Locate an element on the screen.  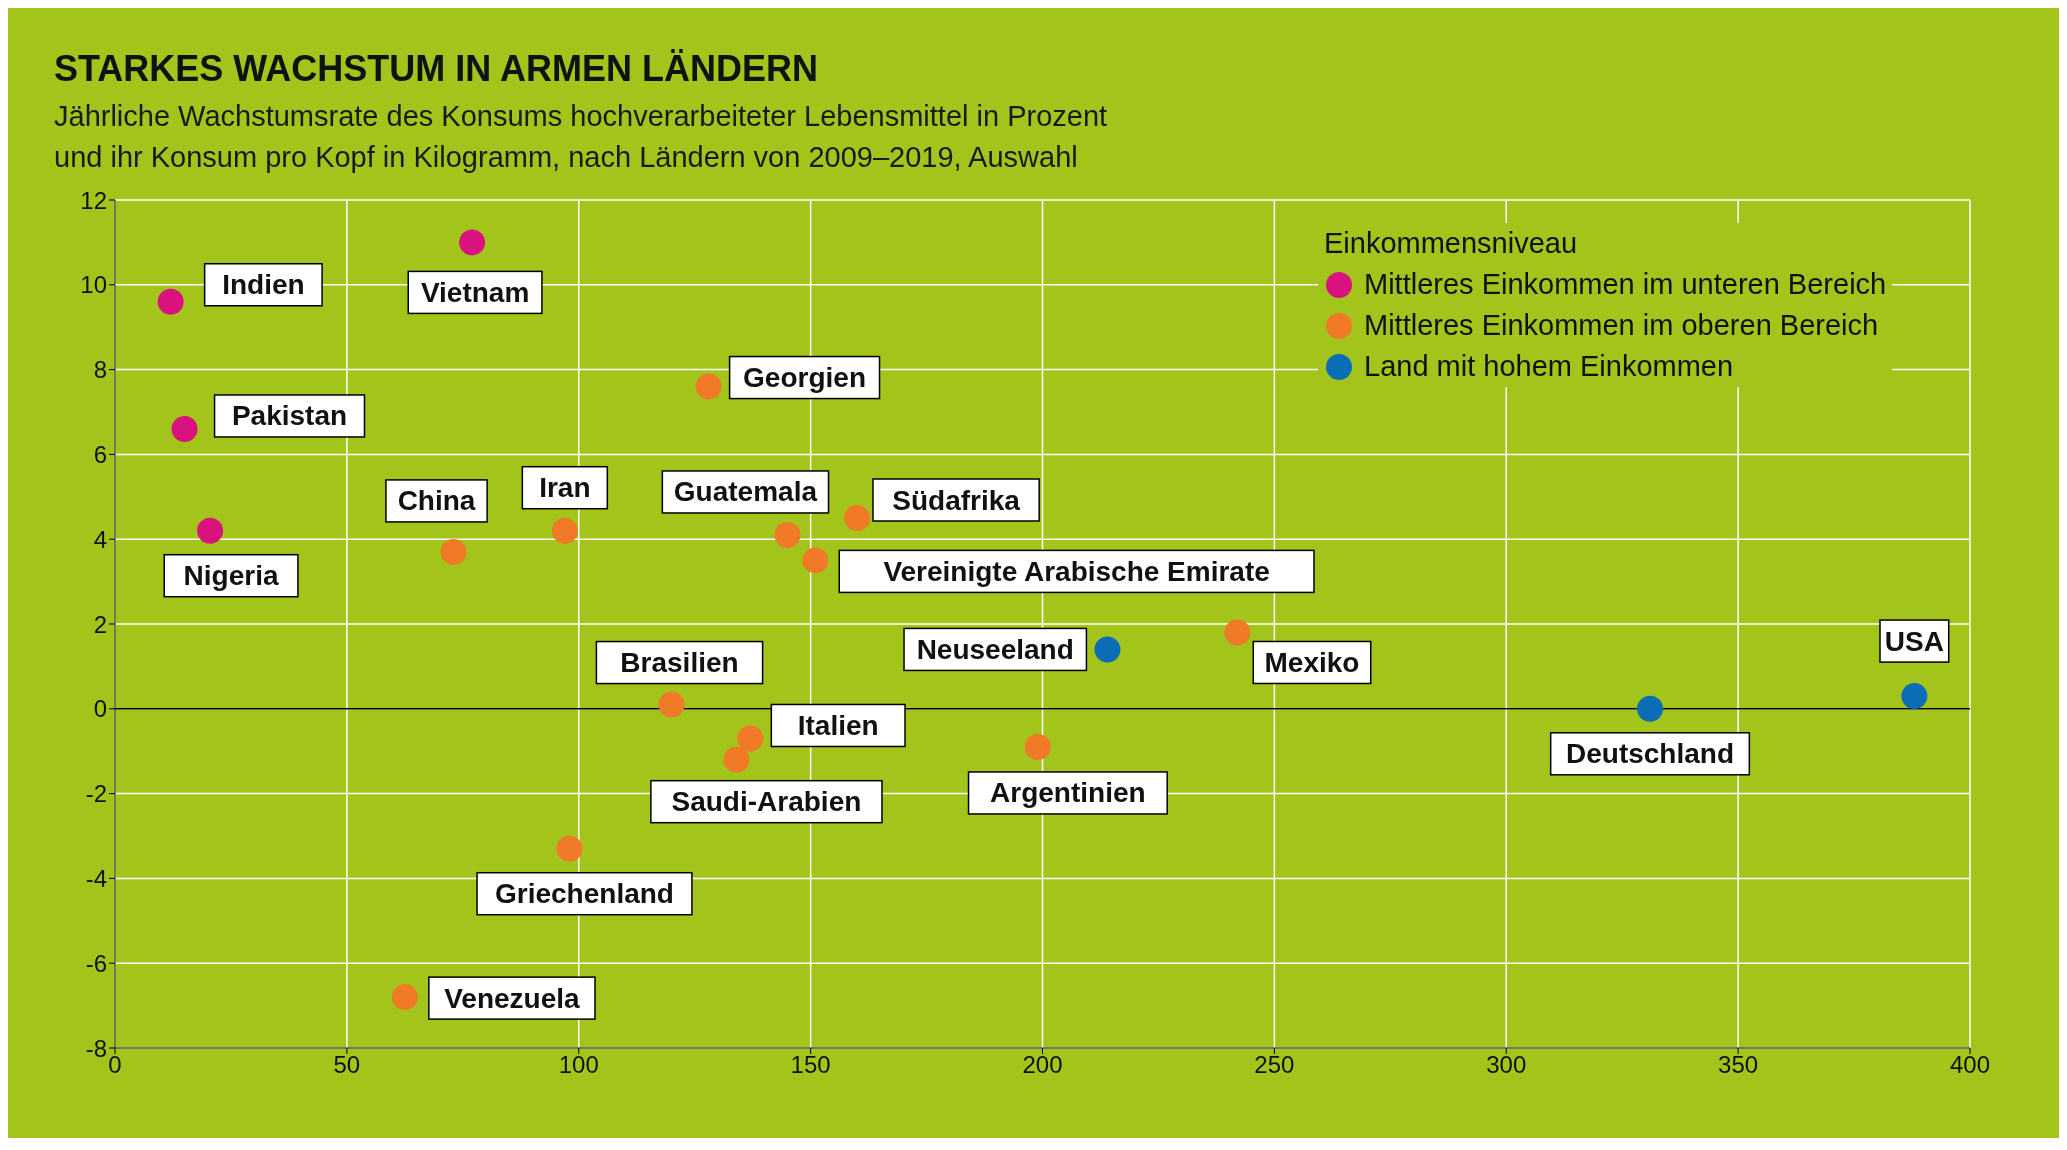
y-tick-label: 6 is located at coordinates (100, 454).